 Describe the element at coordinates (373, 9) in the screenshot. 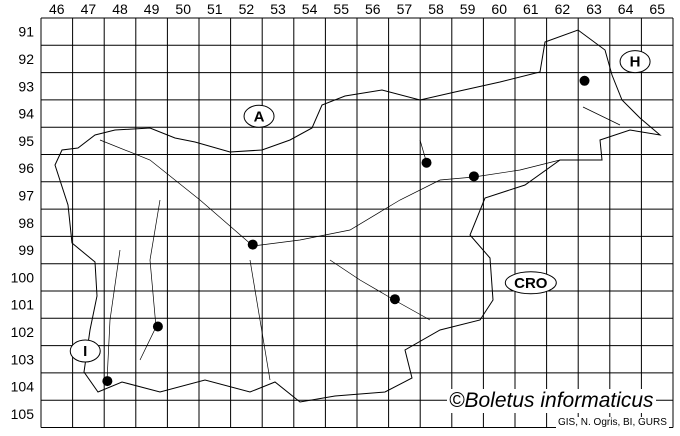

I see `column-label: 56` at that location.